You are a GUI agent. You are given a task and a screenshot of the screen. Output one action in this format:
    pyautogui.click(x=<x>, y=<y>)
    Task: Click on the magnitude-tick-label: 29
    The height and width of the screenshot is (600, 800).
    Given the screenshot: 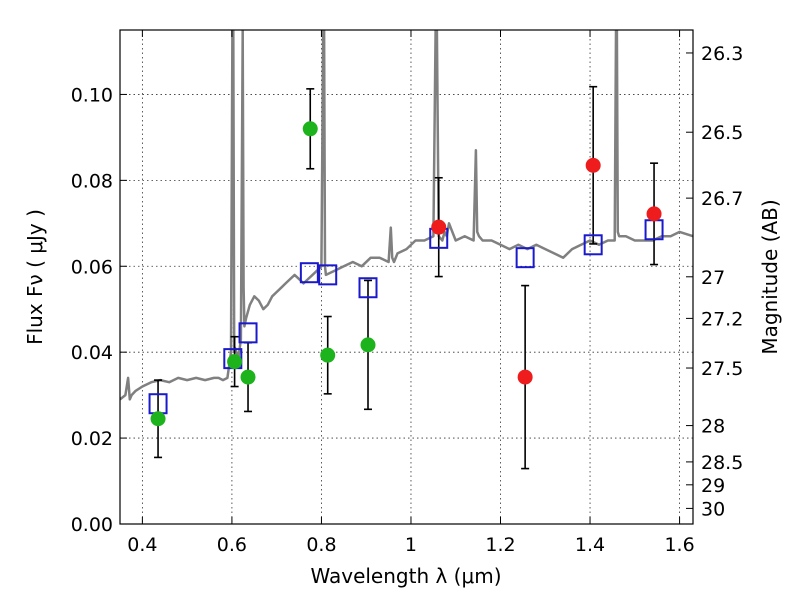 What is the action you would take?
    pyautogui.click(x=713, y=486)
    